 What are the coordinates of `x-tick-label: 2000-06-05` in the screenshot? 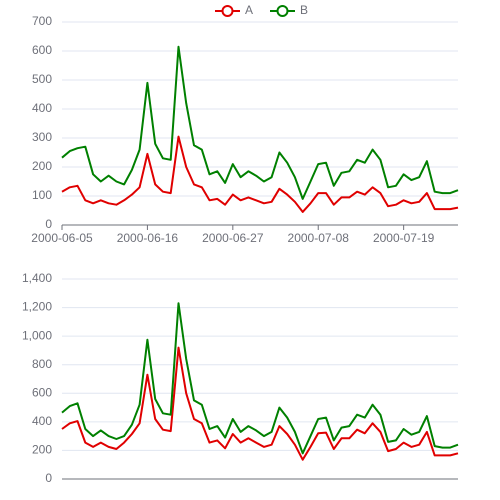 It's located at (62, 238).